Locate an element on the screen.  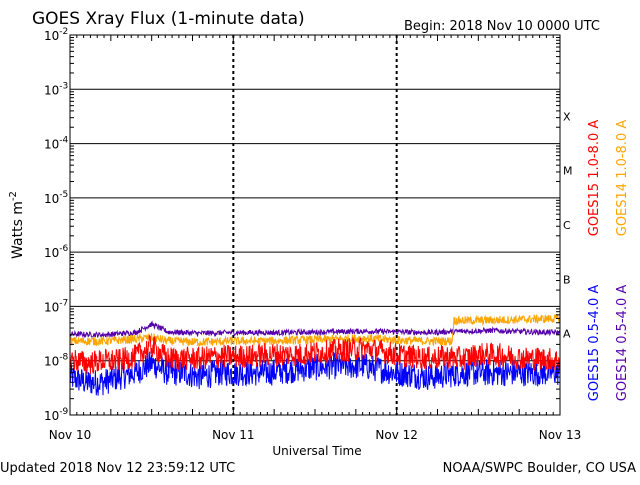
begin-label: Begin: 2018 Nov 10 0000 UTC is located at coordinates (502, 26).